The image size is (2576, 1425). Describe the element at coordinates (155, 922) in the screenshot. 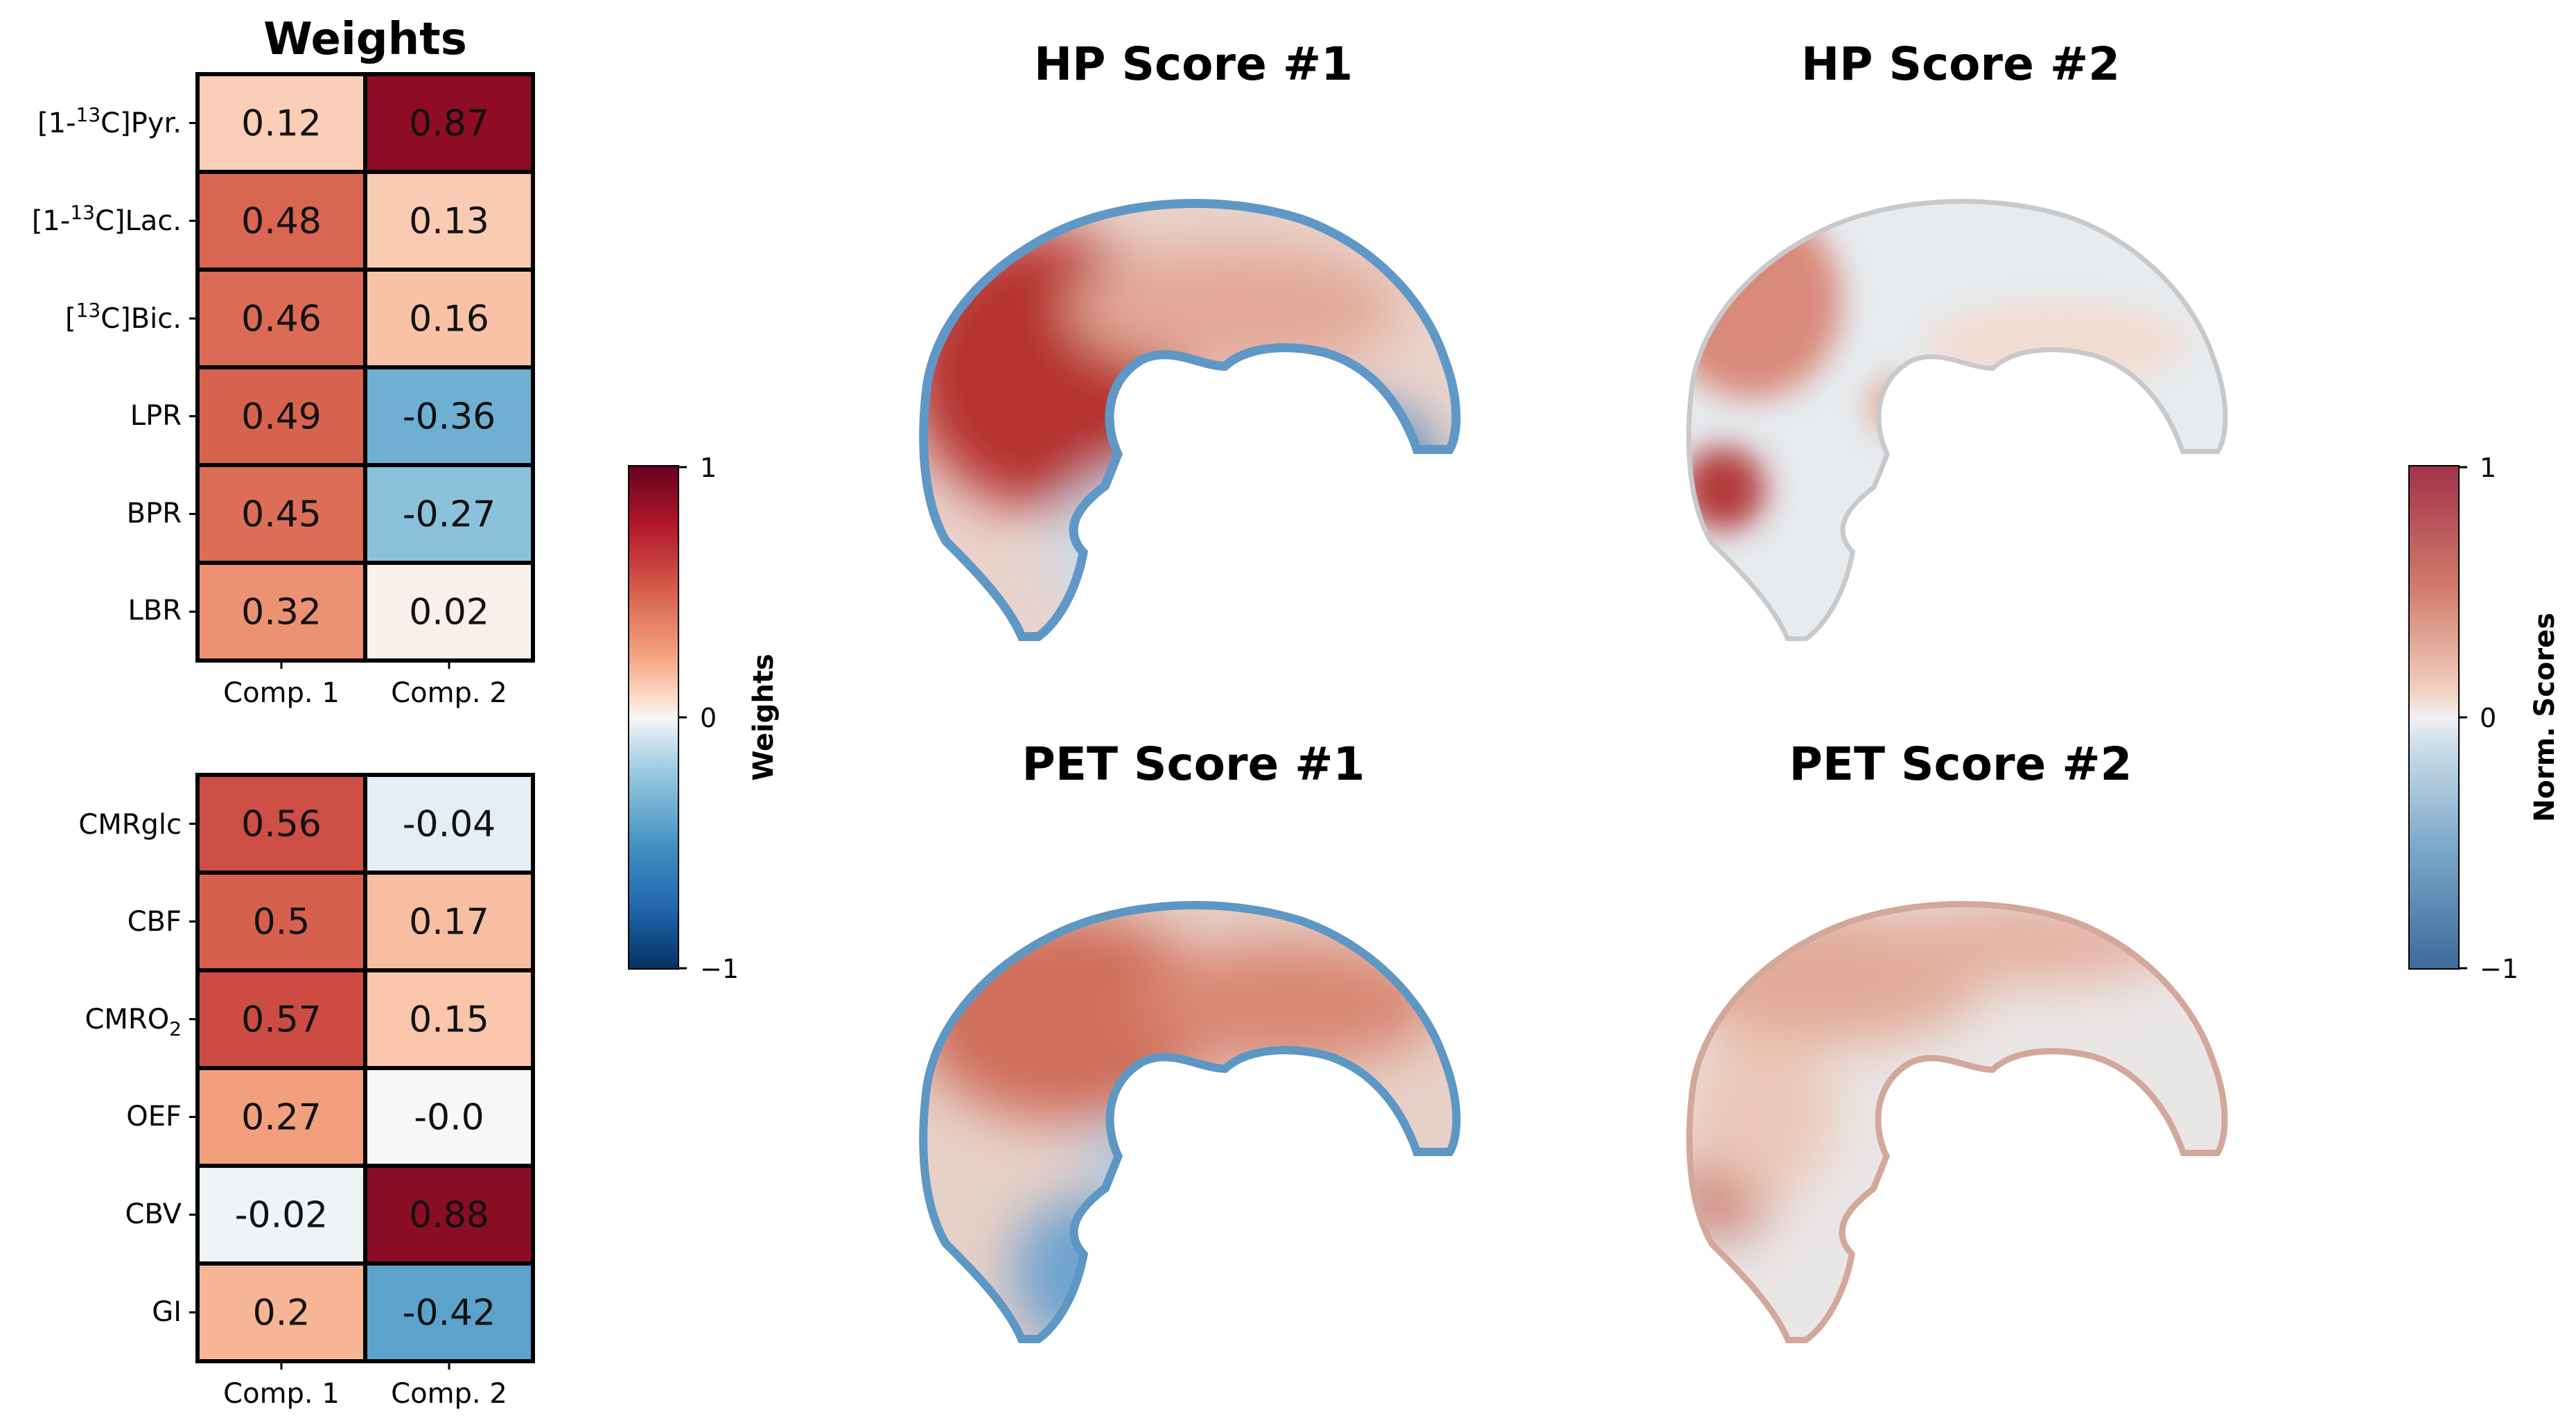

I see `row-label-cbf: CBF` at that location.